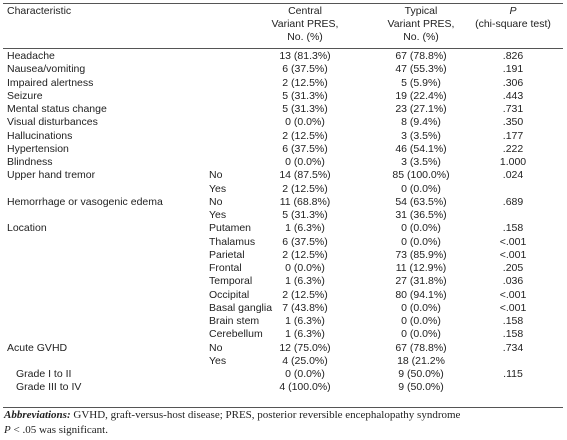 This screenshot has width=567, height=440. I want to click on cell-typical: 8 (9.4%), so click(421, 122).